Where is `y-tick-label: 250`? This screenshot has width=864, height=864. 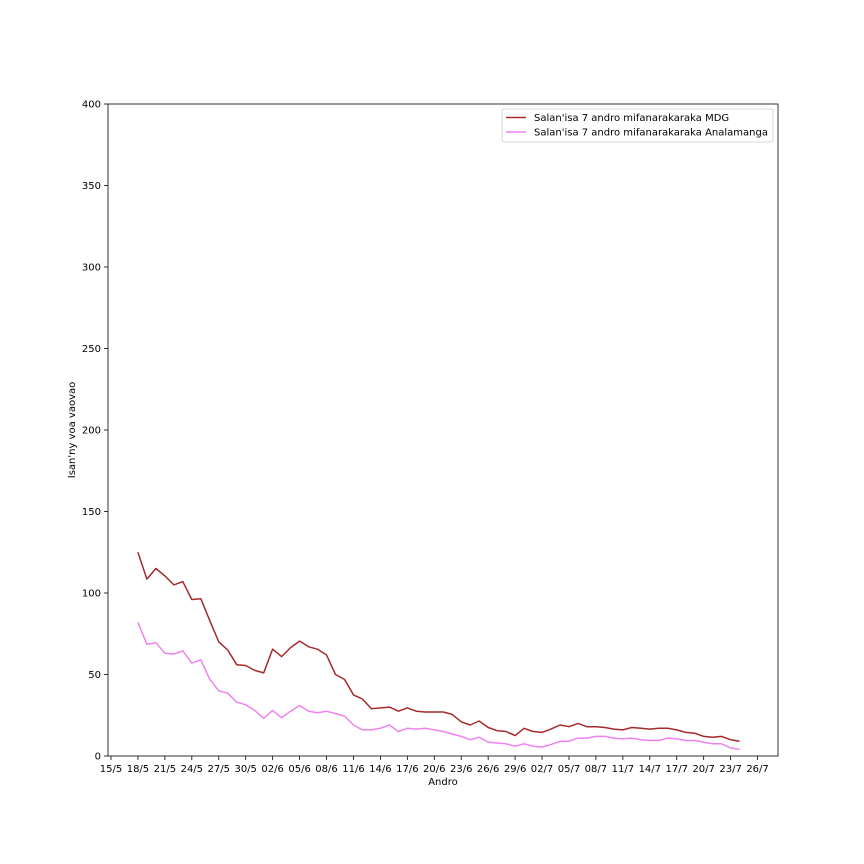 y-tick-label: 250 is located at coordinates (91, 349).